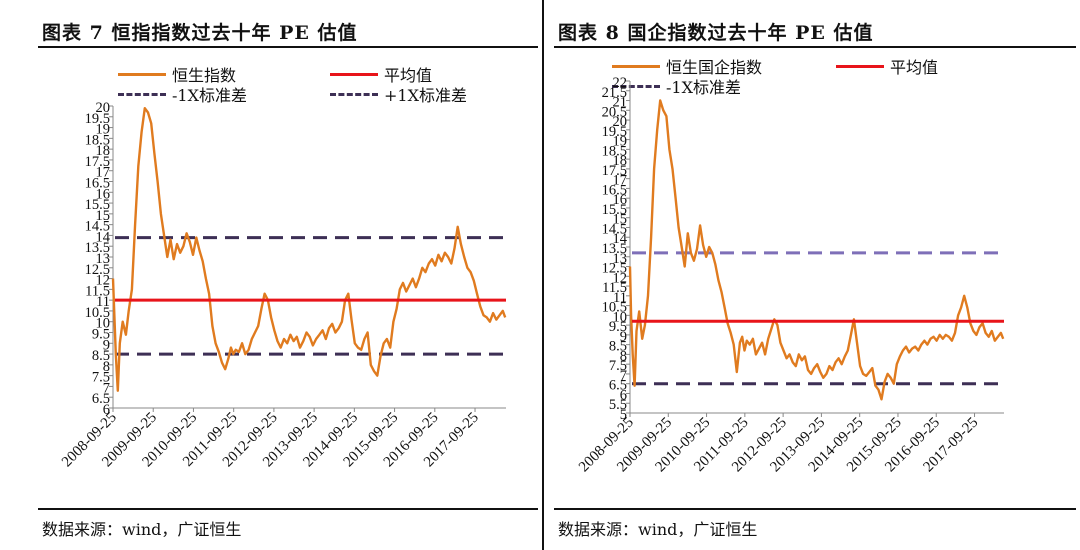  What do you see at coordinates (618, 405) in the screenshot?
I see `y-tick-label: 5.5` at bounding box center [618, 405].